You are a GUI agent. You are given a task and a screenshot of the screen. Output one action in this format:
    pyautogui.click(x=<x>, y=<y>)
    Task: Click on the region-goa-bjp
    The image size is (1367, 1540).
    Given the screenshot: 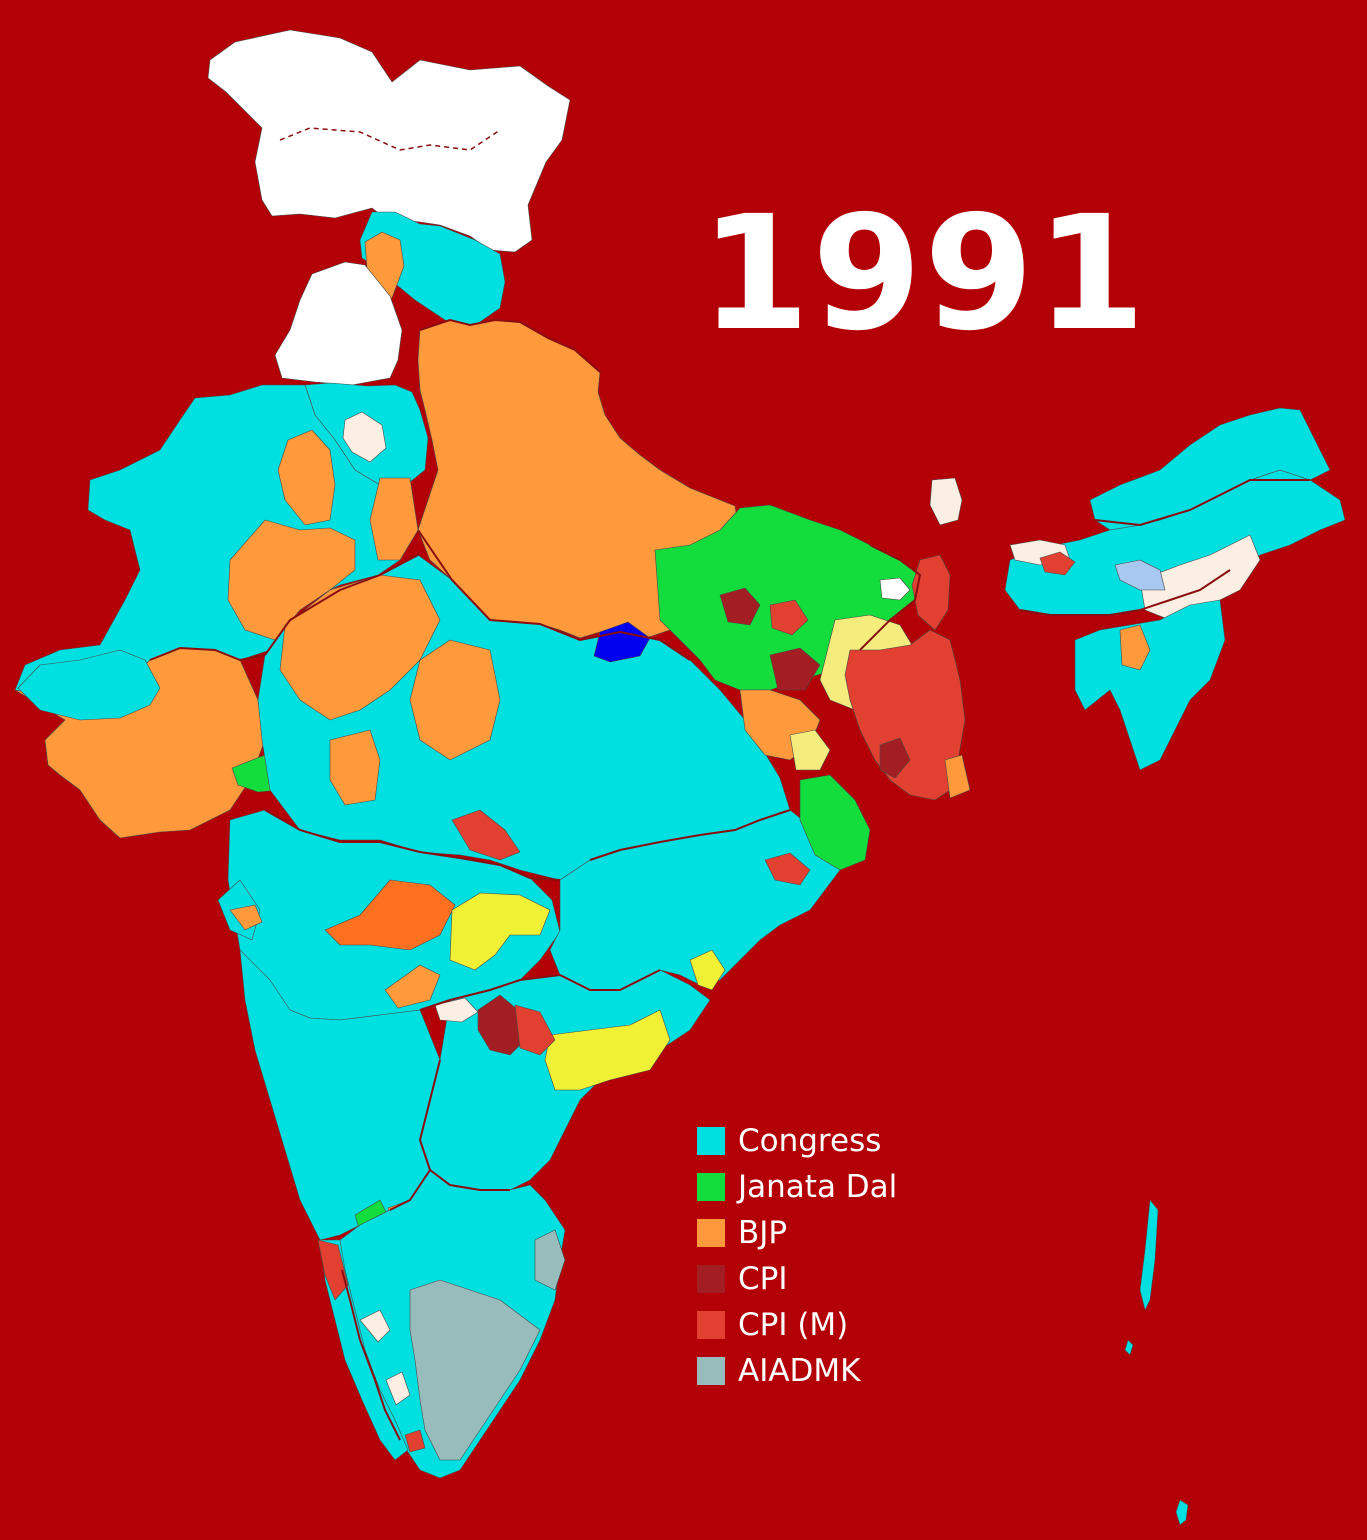 What is the action you would take?
    pyautogui.click(x=246, y=917)
    